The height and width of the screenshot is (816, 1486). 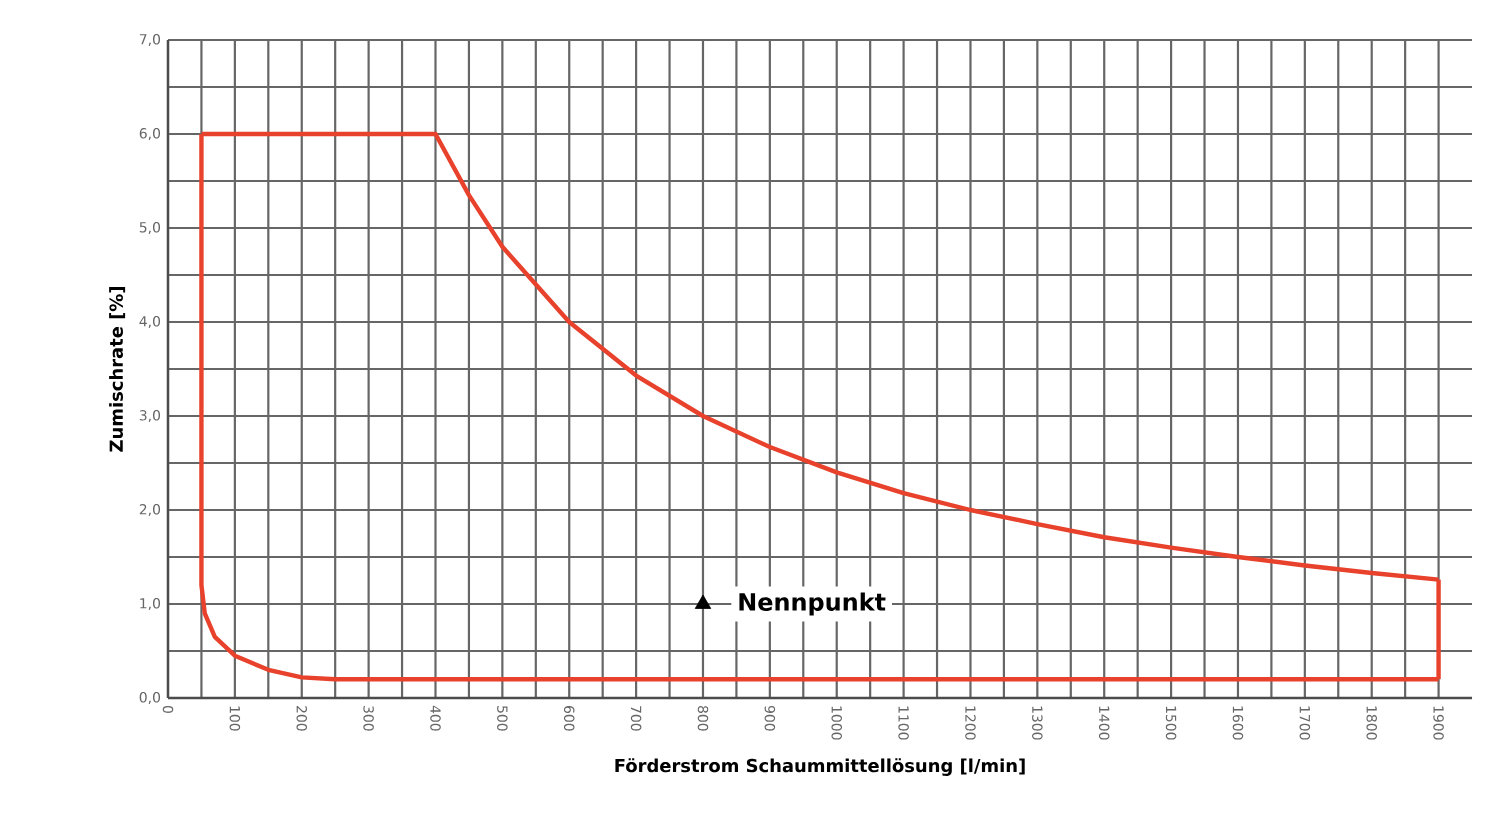 I want to click on annotation: Nennpunkt, so click(x=812, y=604).